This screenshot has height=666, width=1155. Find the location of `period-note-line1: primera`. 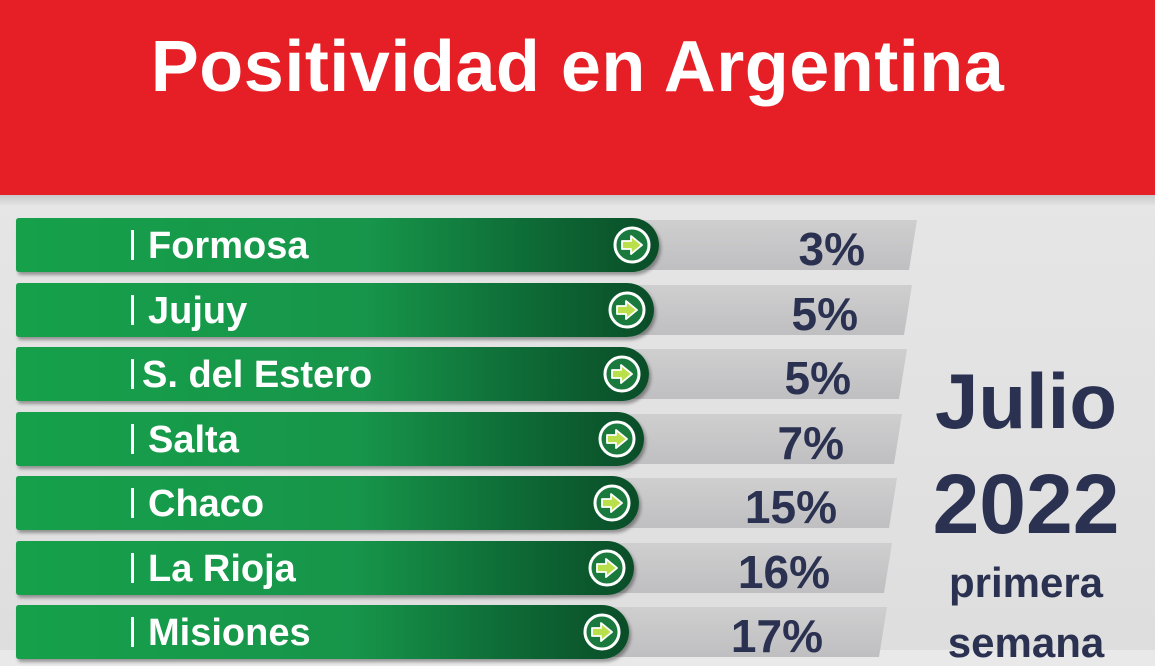

period-note-line1: primera is located at coordinates (1026, 582).